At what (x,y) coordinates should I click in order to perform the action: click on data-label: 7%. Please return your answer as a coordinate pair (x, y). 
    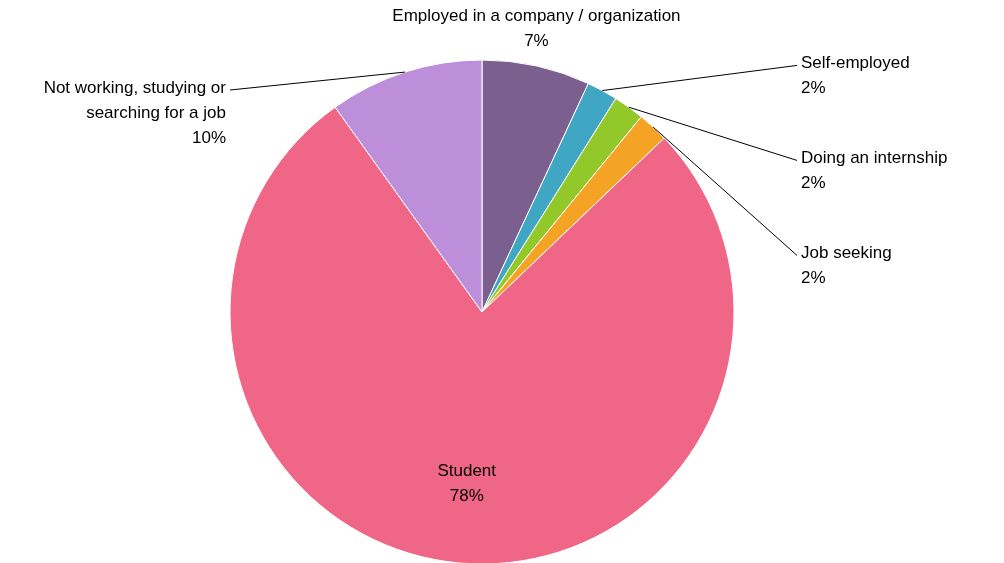
    Looking at the image, I should click on (536, 40).